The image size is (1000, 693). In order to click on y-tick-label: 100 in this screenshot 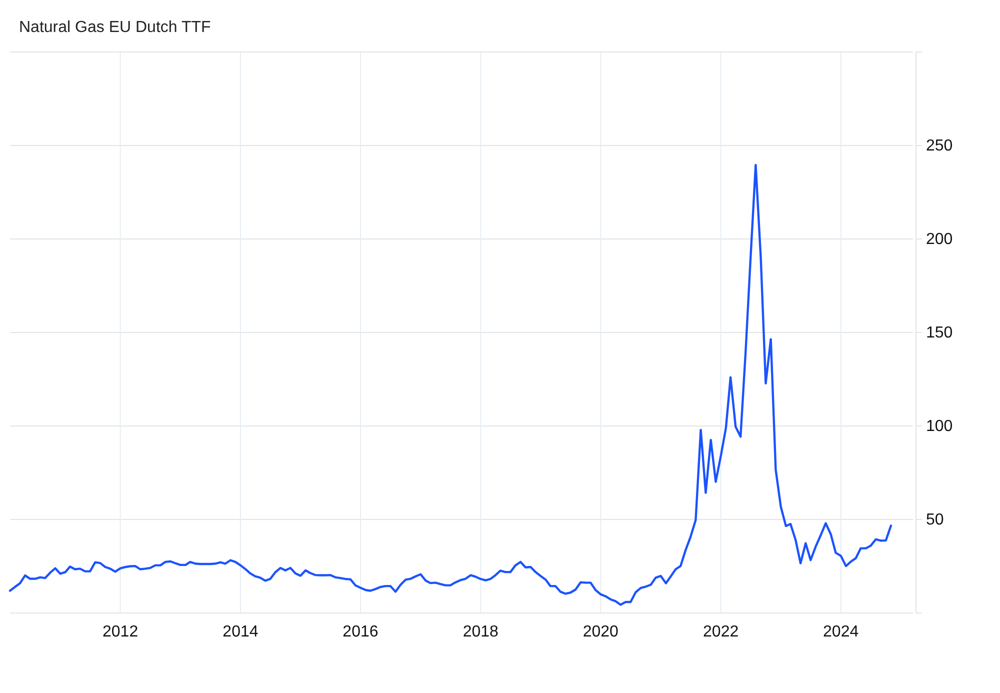, I will do `click(939, 427)`.